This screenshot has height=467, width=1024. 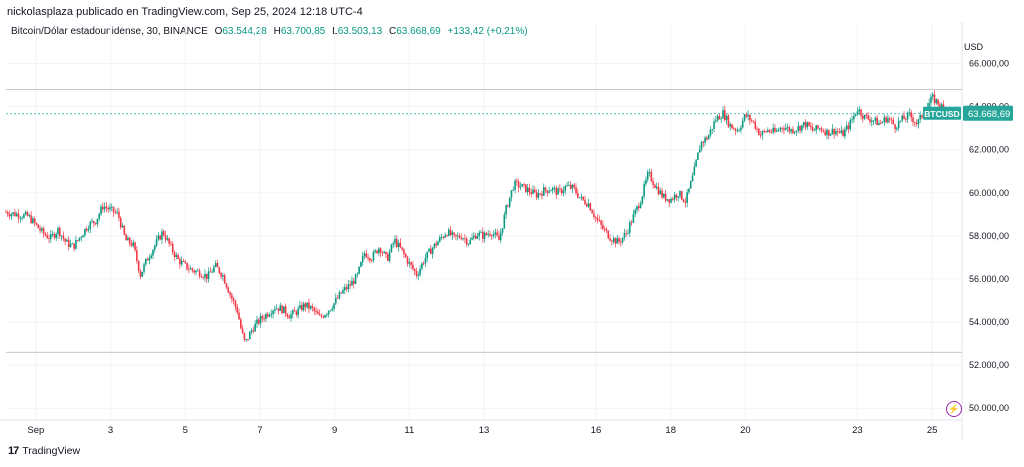 I want to click on x-tick-label: 11, so click(x=409, y=430).